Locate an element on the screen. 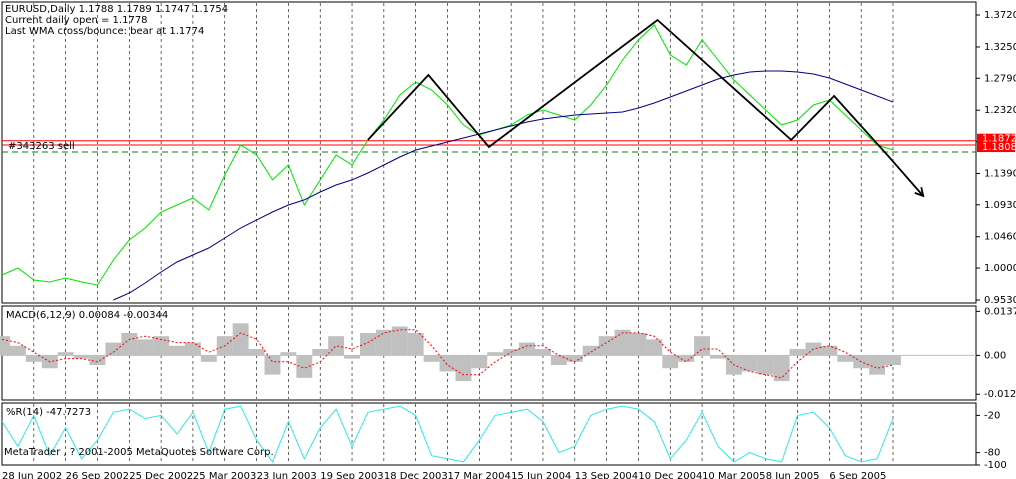 The height and width of the screenshot is (479, 1016). x-tick-label: 25 Dec 2002 is located at coordinates (161, 475).